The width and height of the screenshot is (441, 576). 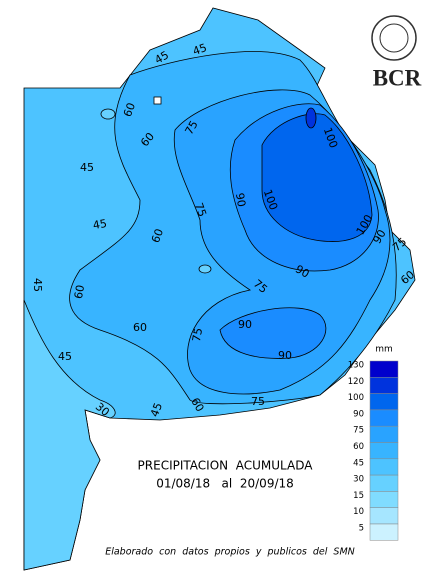 What do you see at coordinates (358, 480) in the screenshot?
I see `legend-label: 30` at bounding box center [358, 480].